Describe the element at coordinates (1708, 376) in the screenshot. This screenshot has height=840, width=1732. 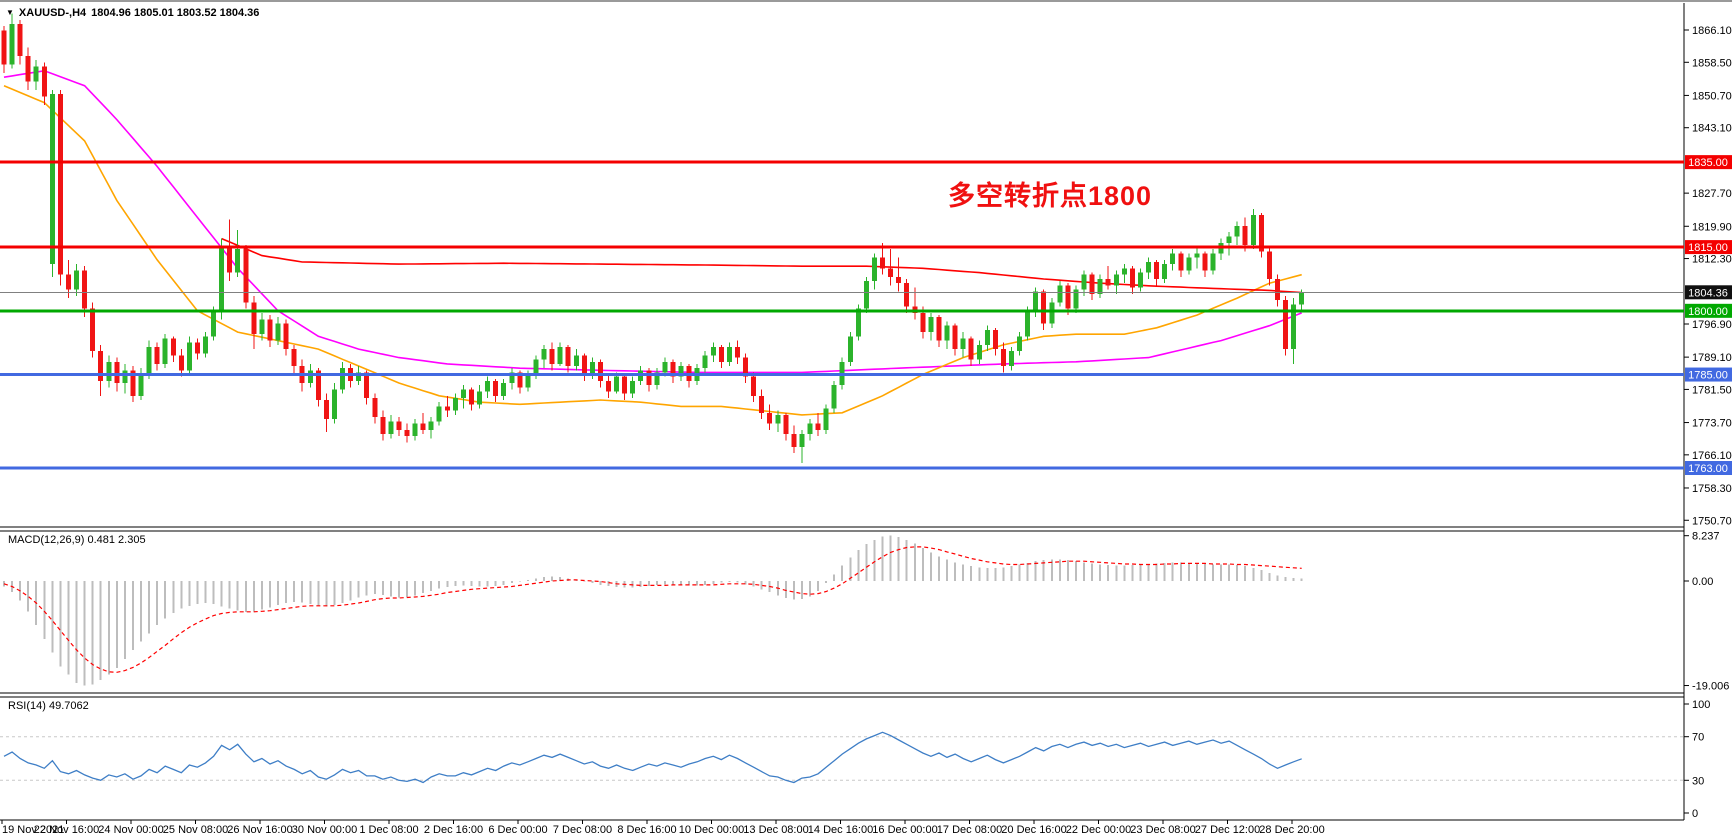
I see `svg-text: 1785.00` at that location.